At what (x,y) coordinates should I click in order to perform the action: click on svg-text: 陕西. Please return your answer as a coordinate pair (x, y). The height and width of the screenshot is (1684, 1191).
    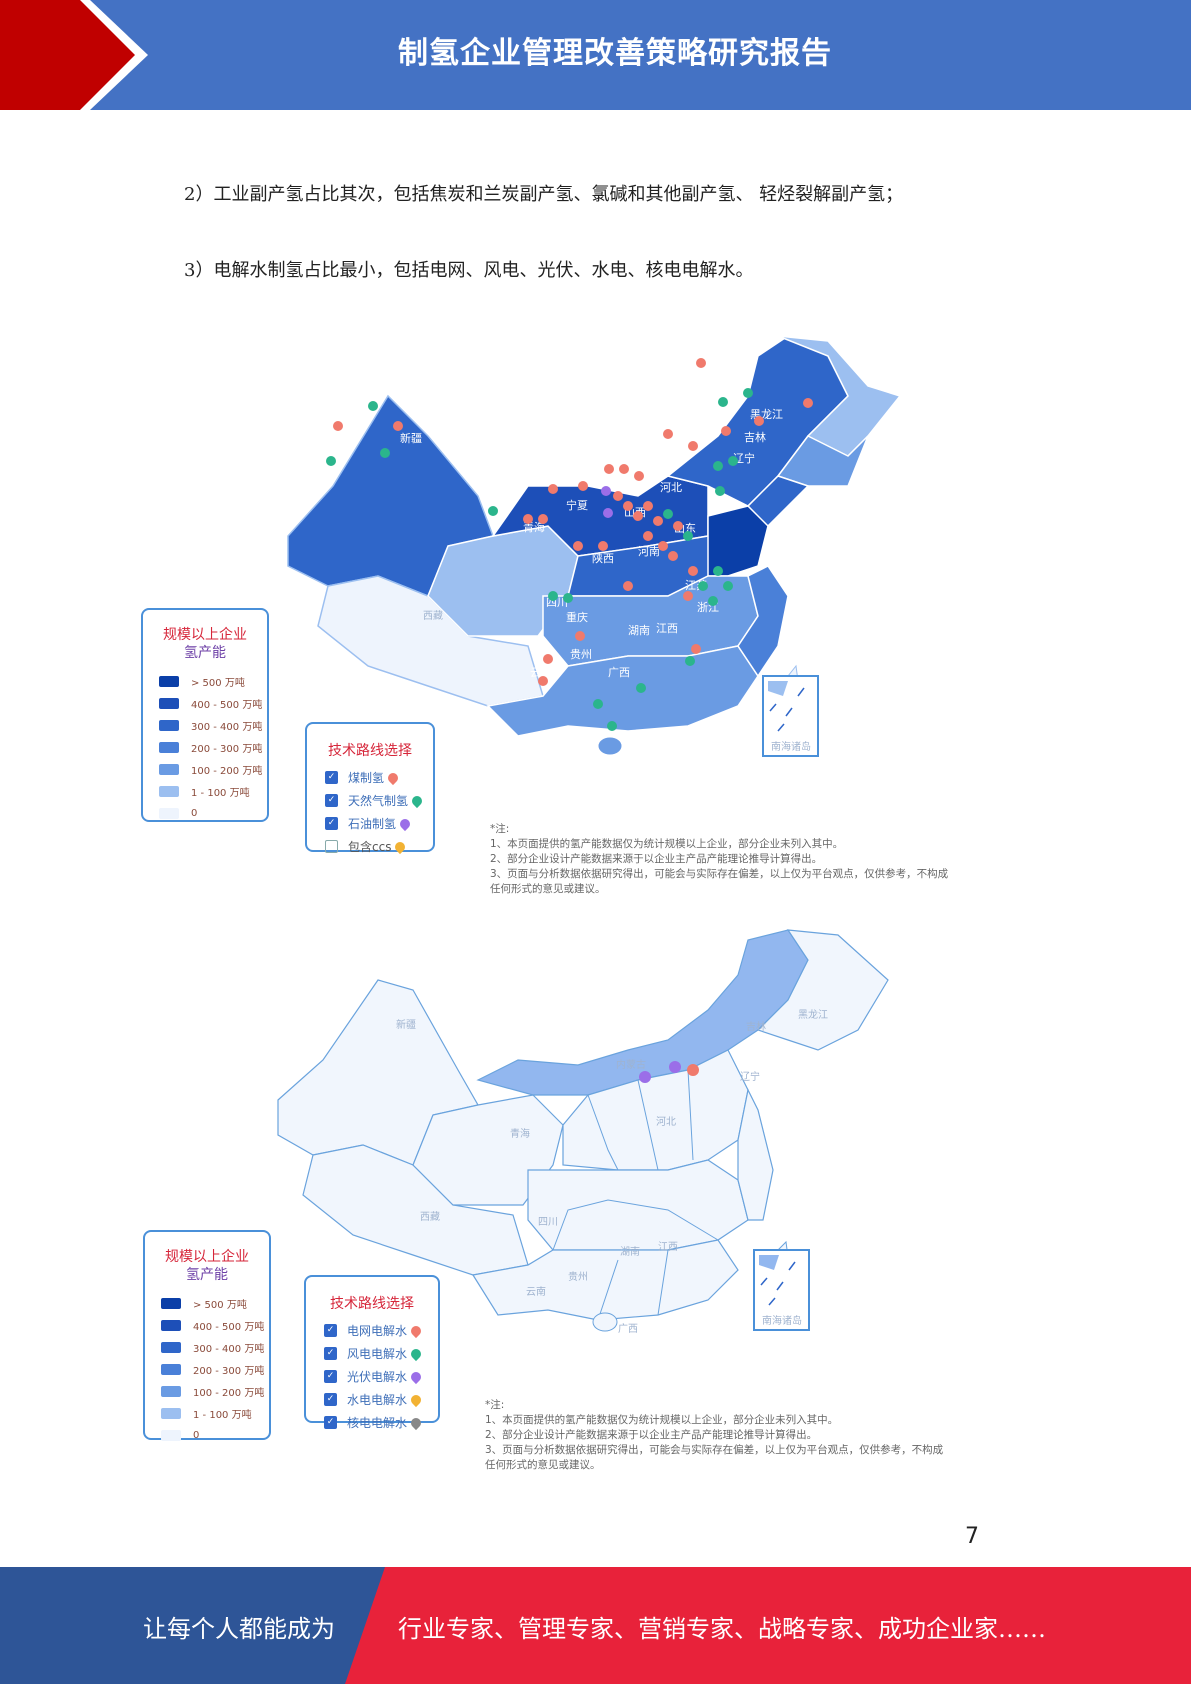
    Looking at the image, I should click on (603, 558).